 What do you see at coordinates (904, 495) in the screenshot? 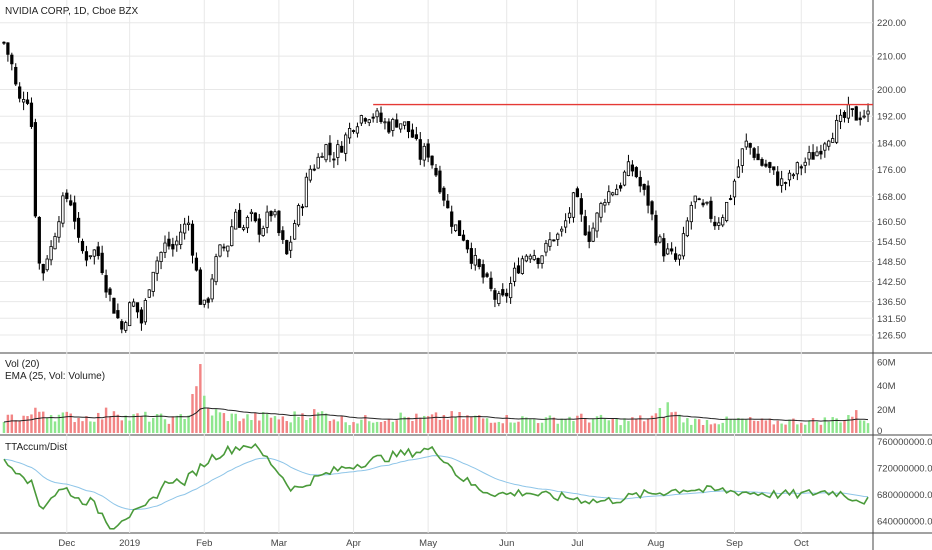
I see `accum-tick-label: 680000000.00` at bounding box center [904, 495].